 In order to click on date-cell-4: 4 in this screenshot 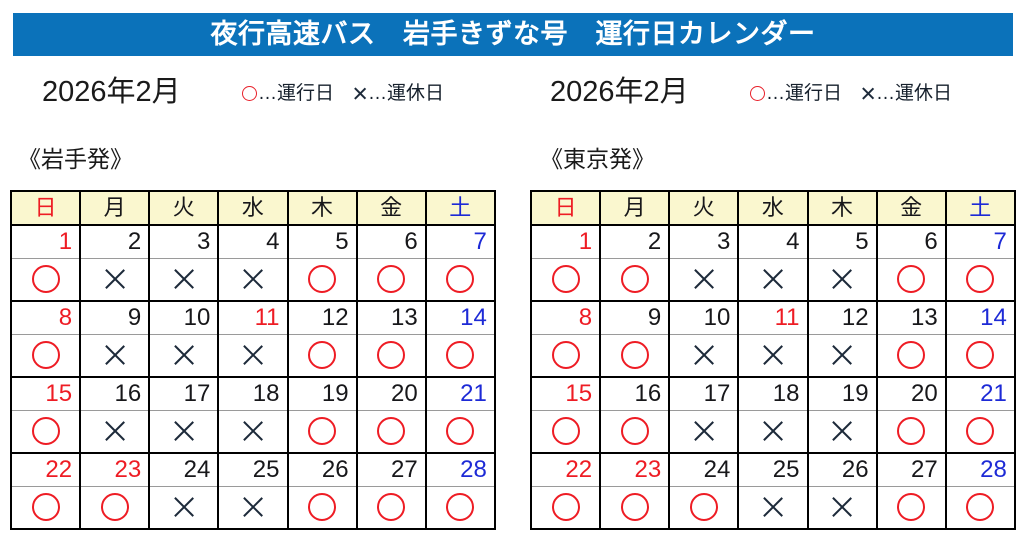, I will do `click(773, 241)`.